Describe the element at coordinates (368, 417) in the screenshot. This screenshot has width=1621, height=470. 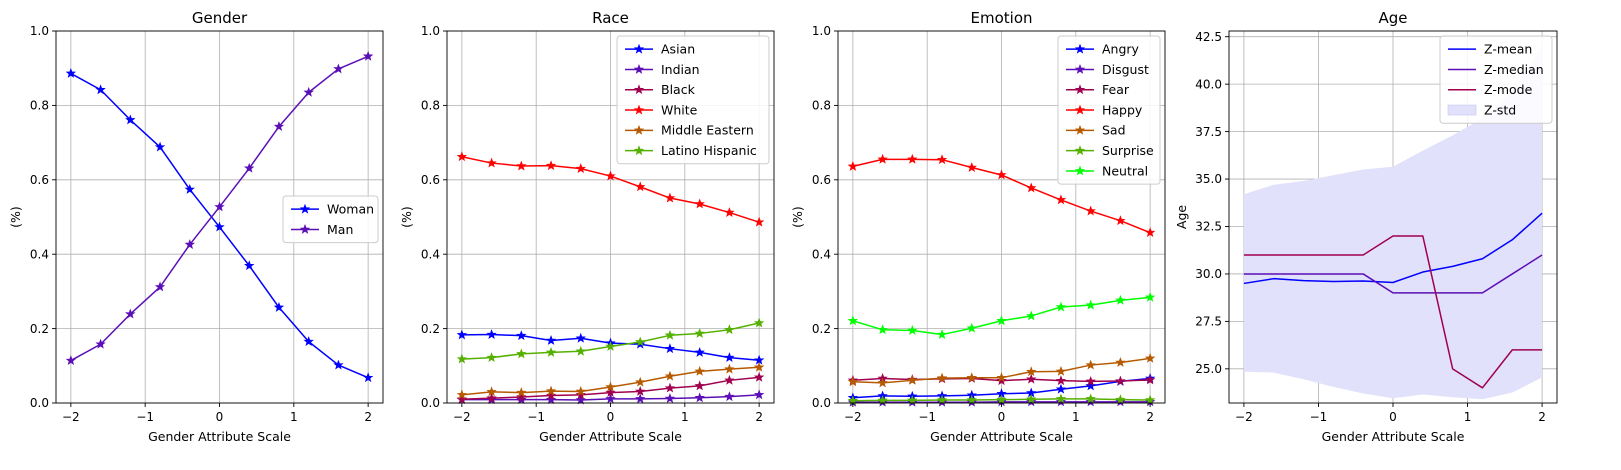
I see `x-tick-label: 2` at that location.